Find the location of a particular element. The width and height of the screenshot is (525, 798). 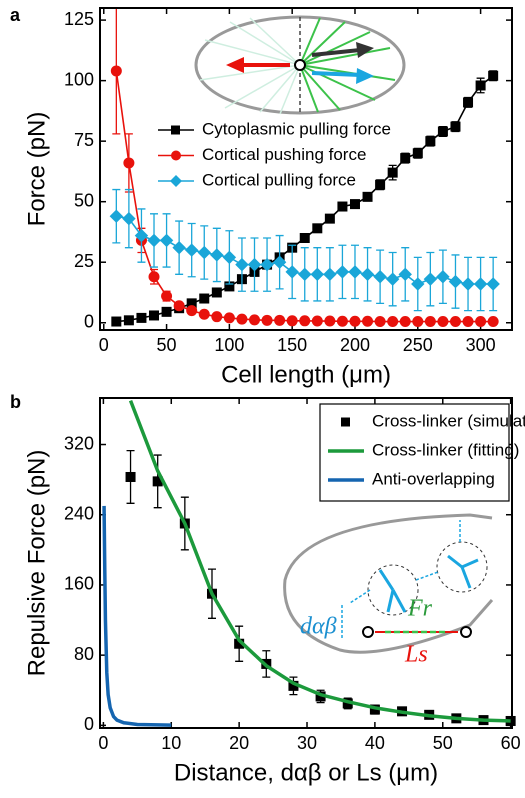

x-tick-label: 20 is located at coordinates (239, 743).